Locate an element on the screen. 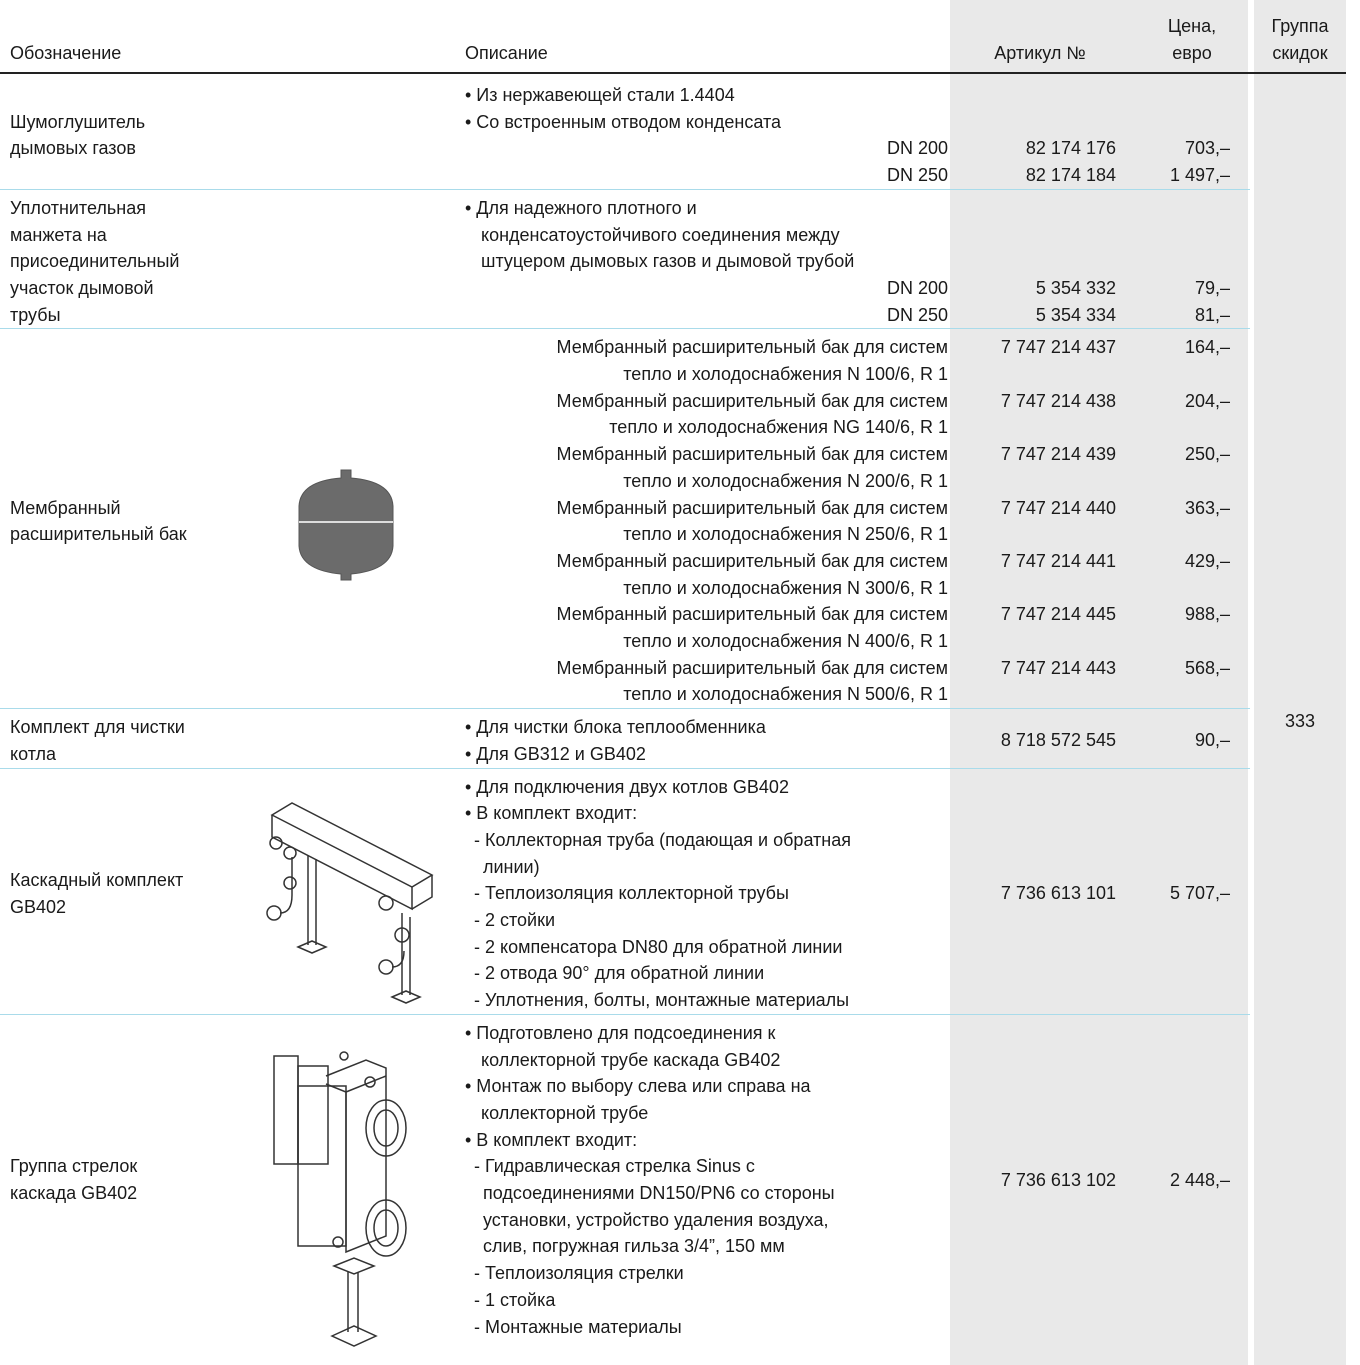  description-line: линии) is located at coordinates (511, 866).